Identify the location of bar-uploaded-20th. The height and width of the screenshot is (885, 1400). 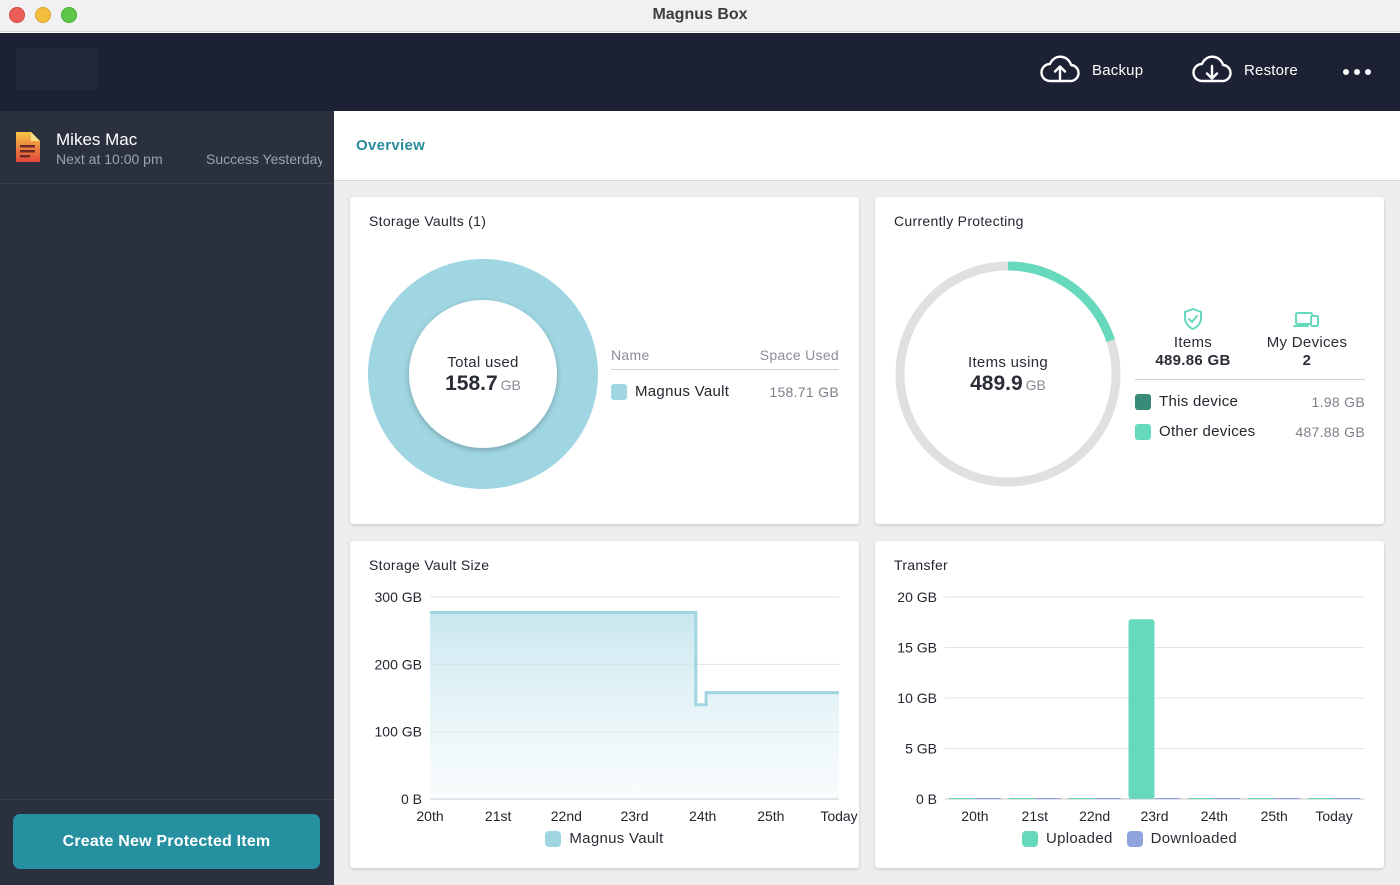
(961, 798).